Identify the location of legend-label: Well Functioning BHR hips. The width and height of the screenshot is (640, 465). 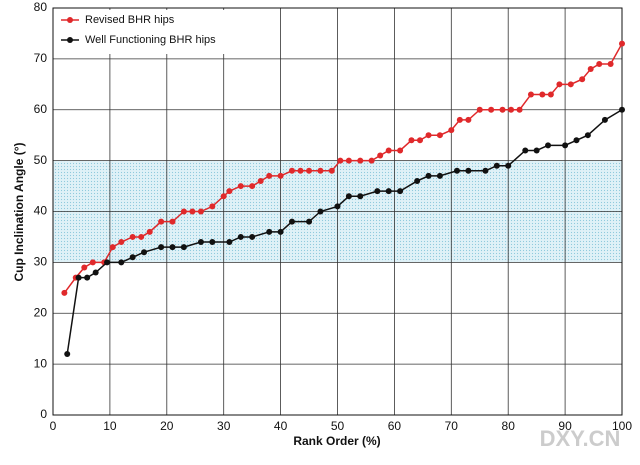
(150, 40).